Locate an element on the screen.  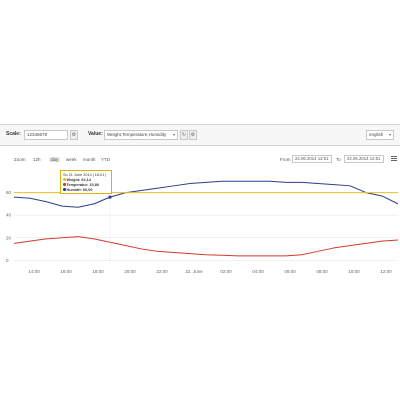
x-tick-label: 12:00 is located at coordinates (386, 271).